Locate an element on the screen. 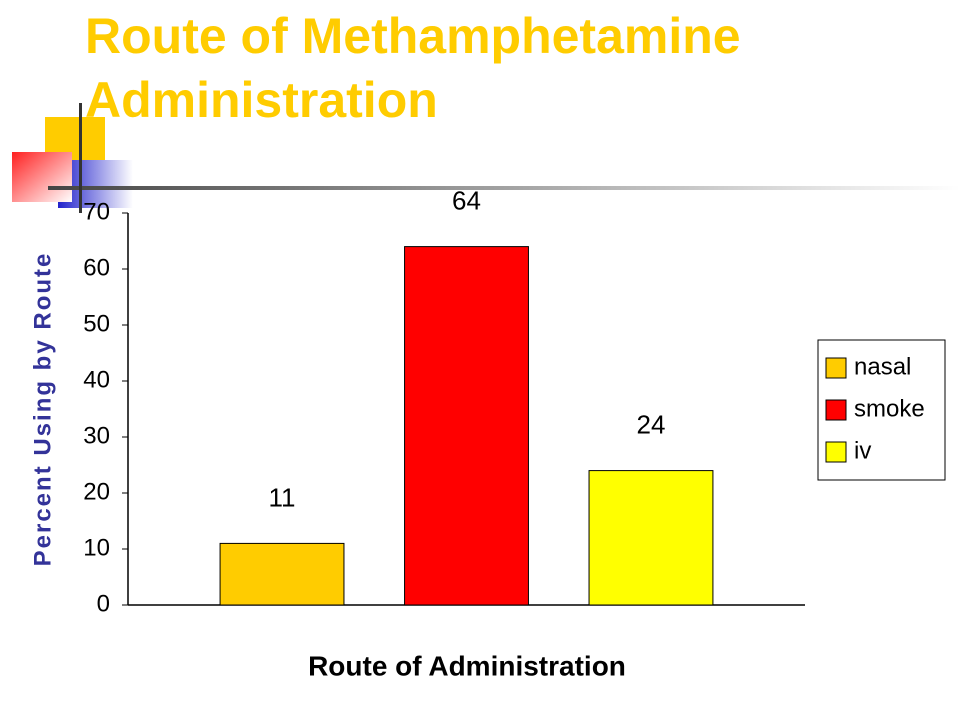  slide-title: Route of Methamphetamine Administration is located at coordinates (413, 68).